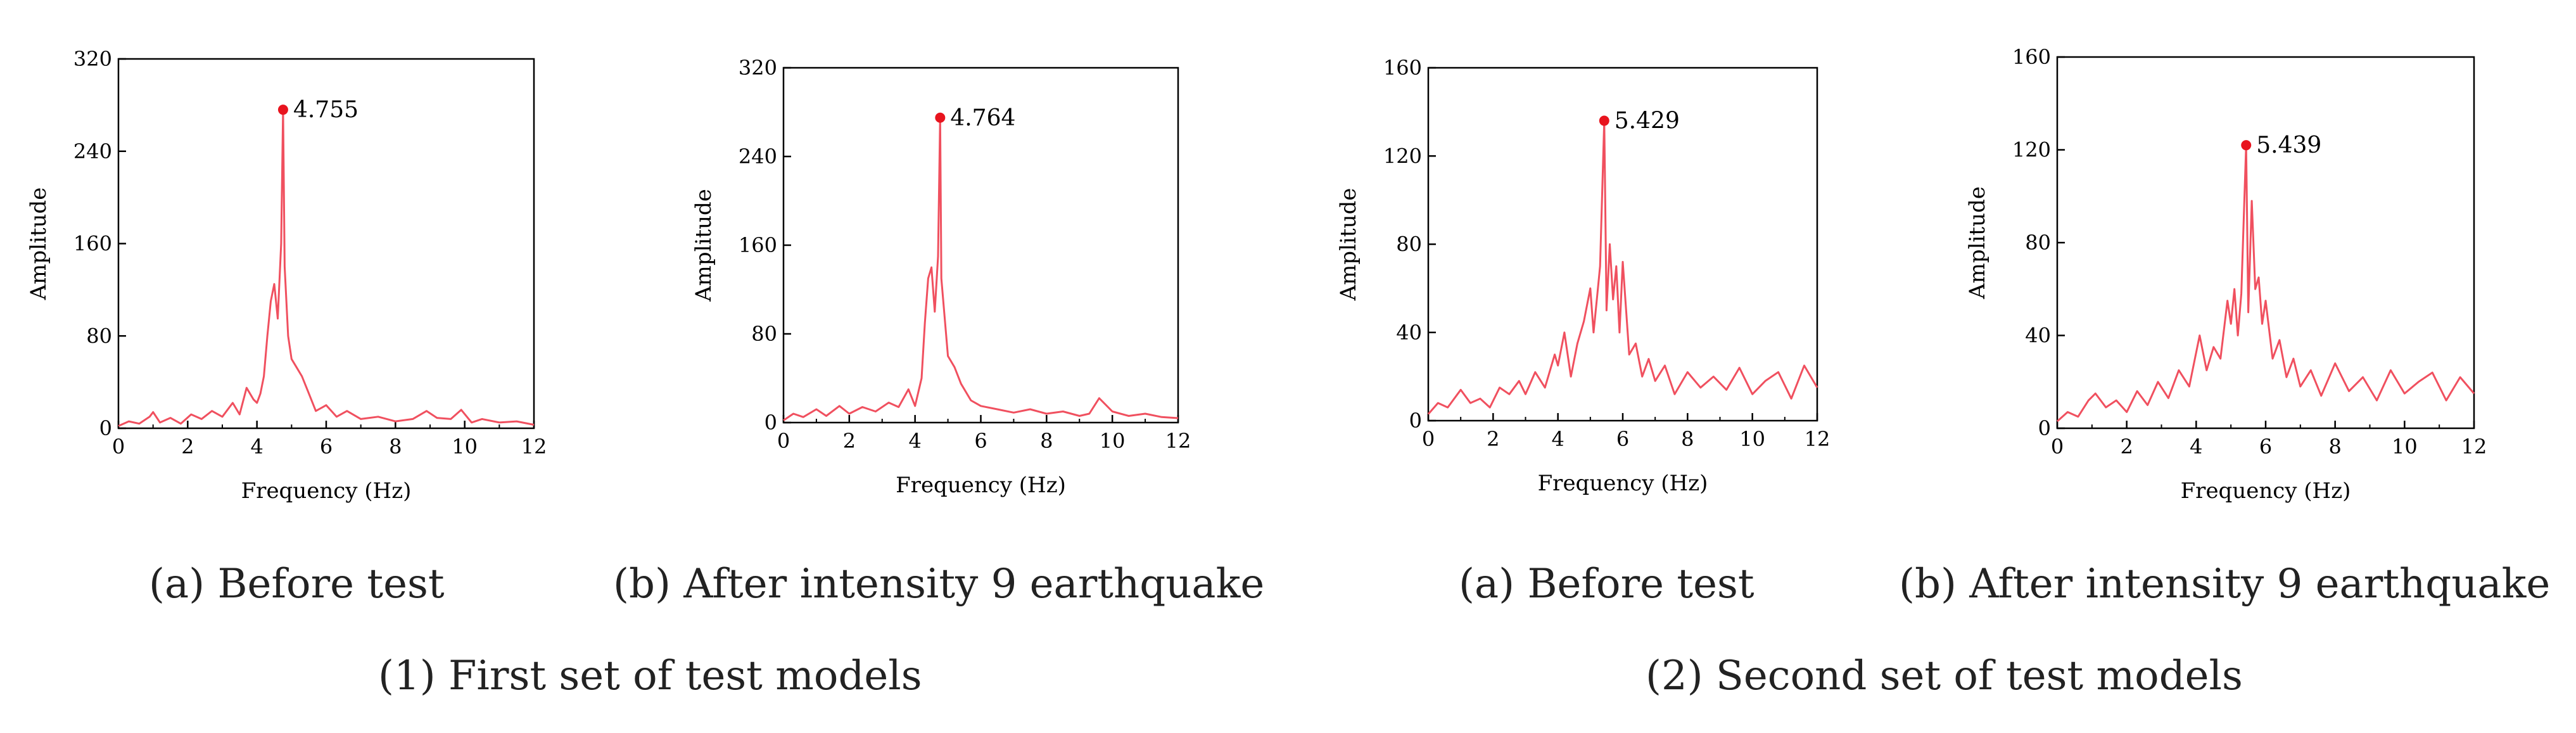 Image resolution: width=2576 pixels, height=733 pixels. I want to click on y-tick-label-4-0: 0, so click(2044, 428).